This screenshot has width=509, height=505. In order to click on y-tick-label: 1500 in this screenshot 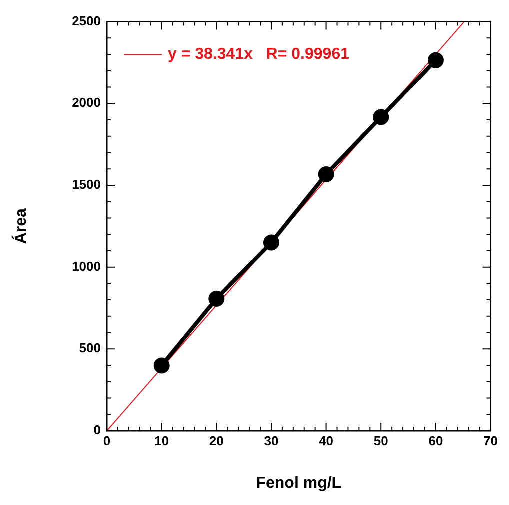, I will do `click(86, 184)`.